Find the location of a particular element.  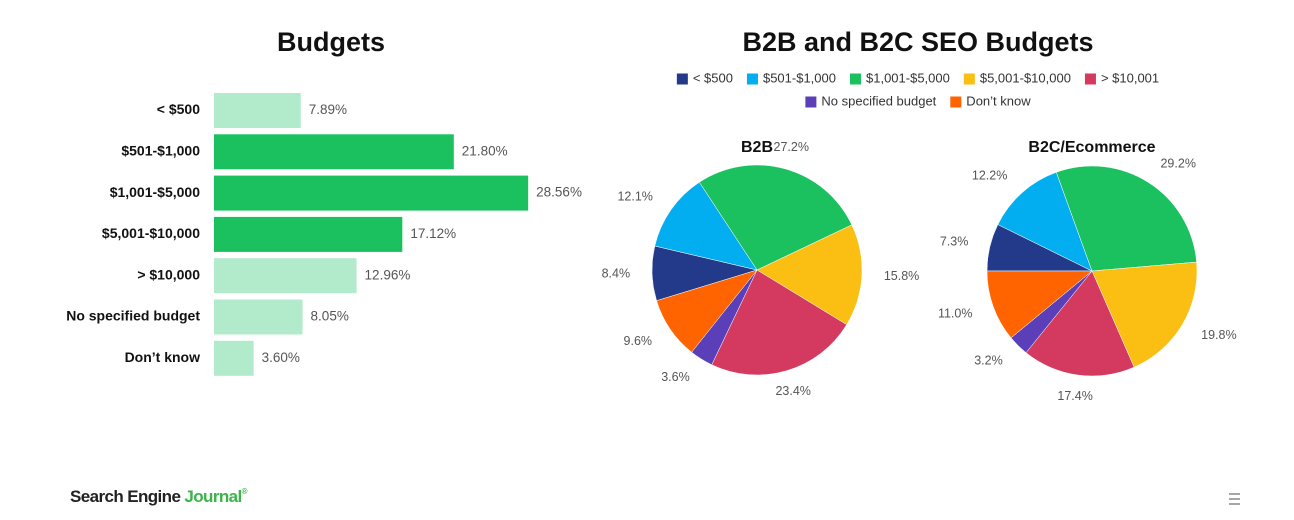

category-label: $501-$1,000 is located at coordinates (160, 151).